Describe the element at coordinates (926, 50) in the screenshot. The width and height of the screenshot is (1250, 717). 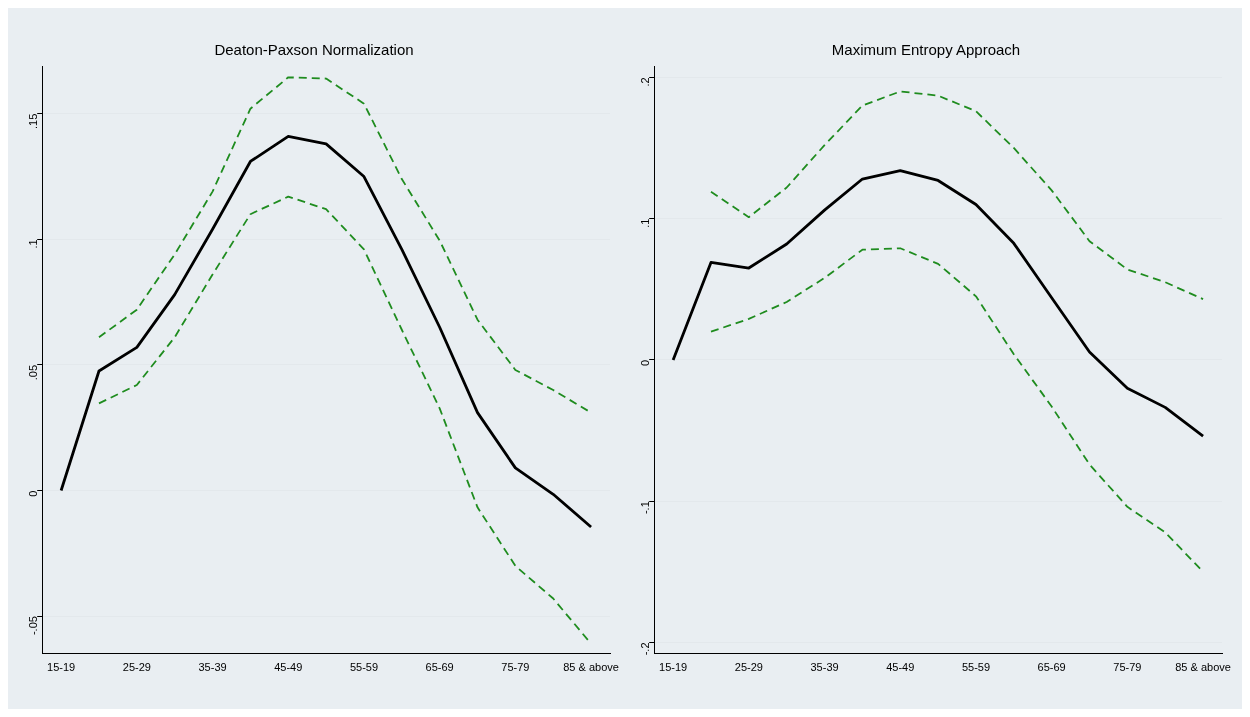
I see `chart-title: Maximum Entropy Approach` at that location.